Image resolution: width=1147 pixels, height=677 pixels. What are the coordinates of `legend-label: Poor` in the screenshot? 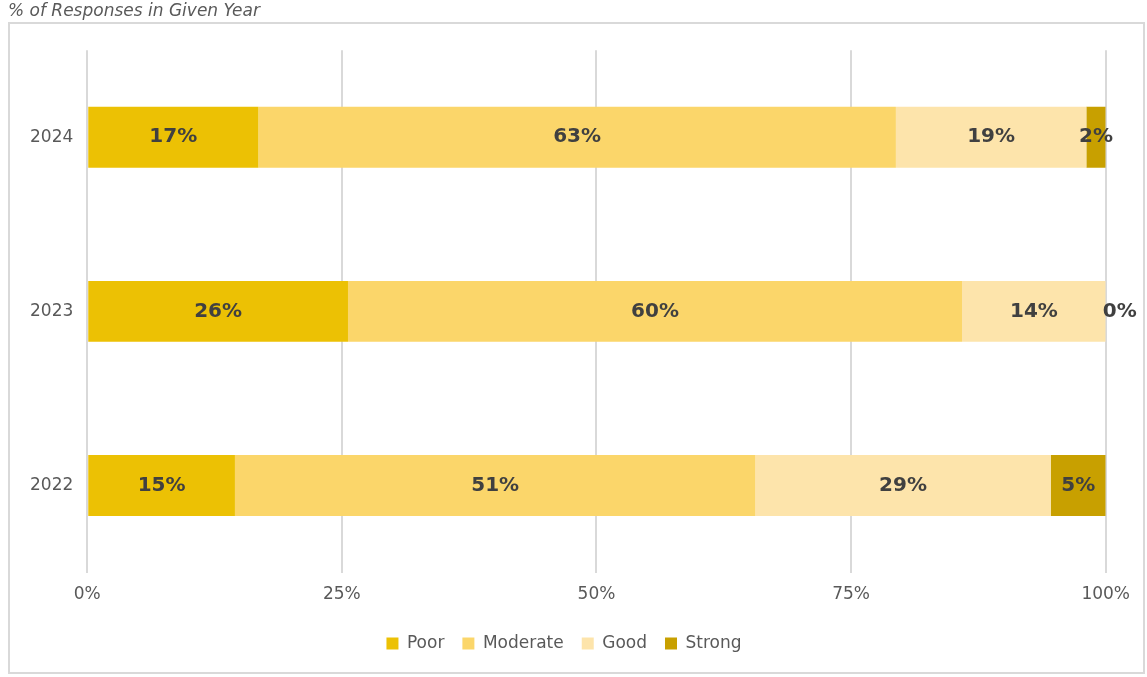 It's located at (425, 641).